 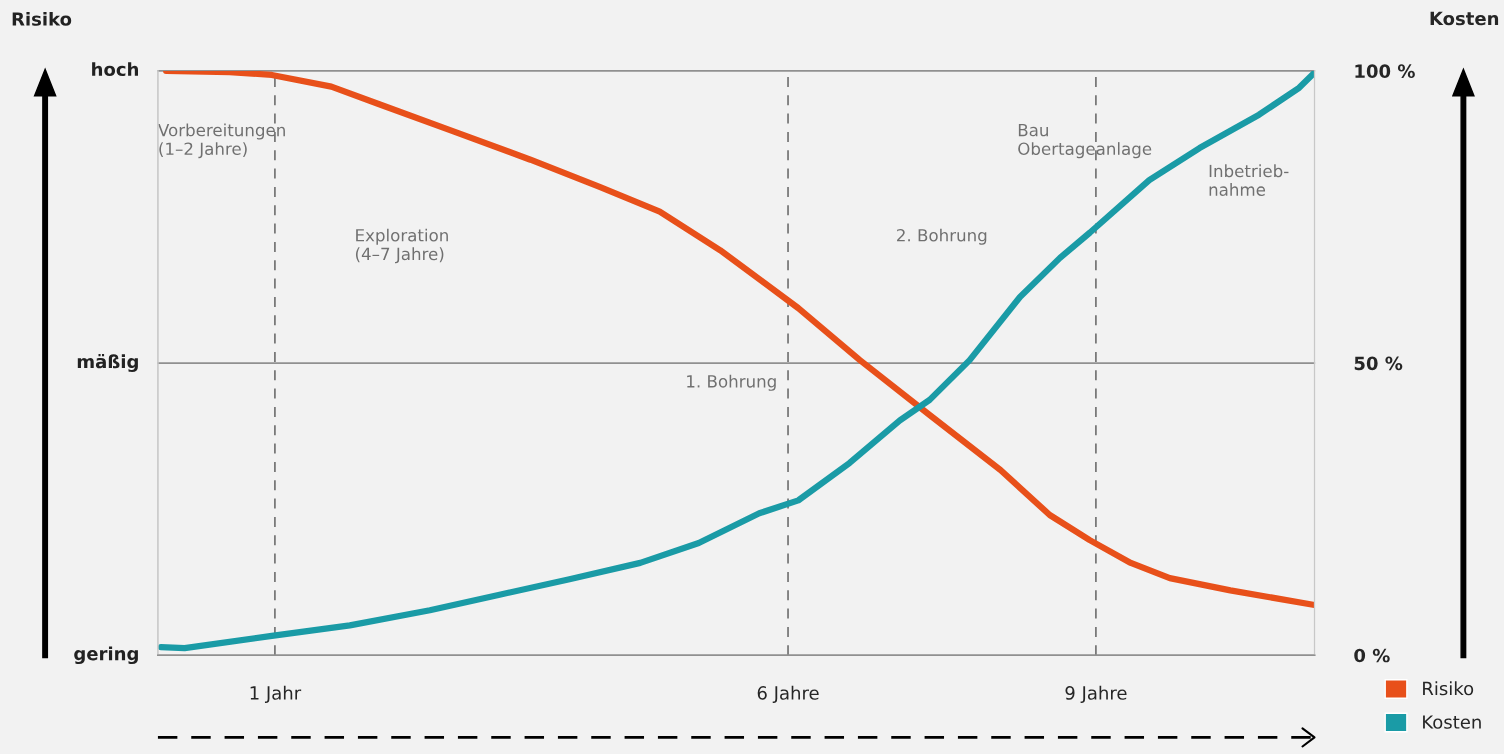 I want to click on y-tick-label: 100 %, so click(x=1385, y=71).